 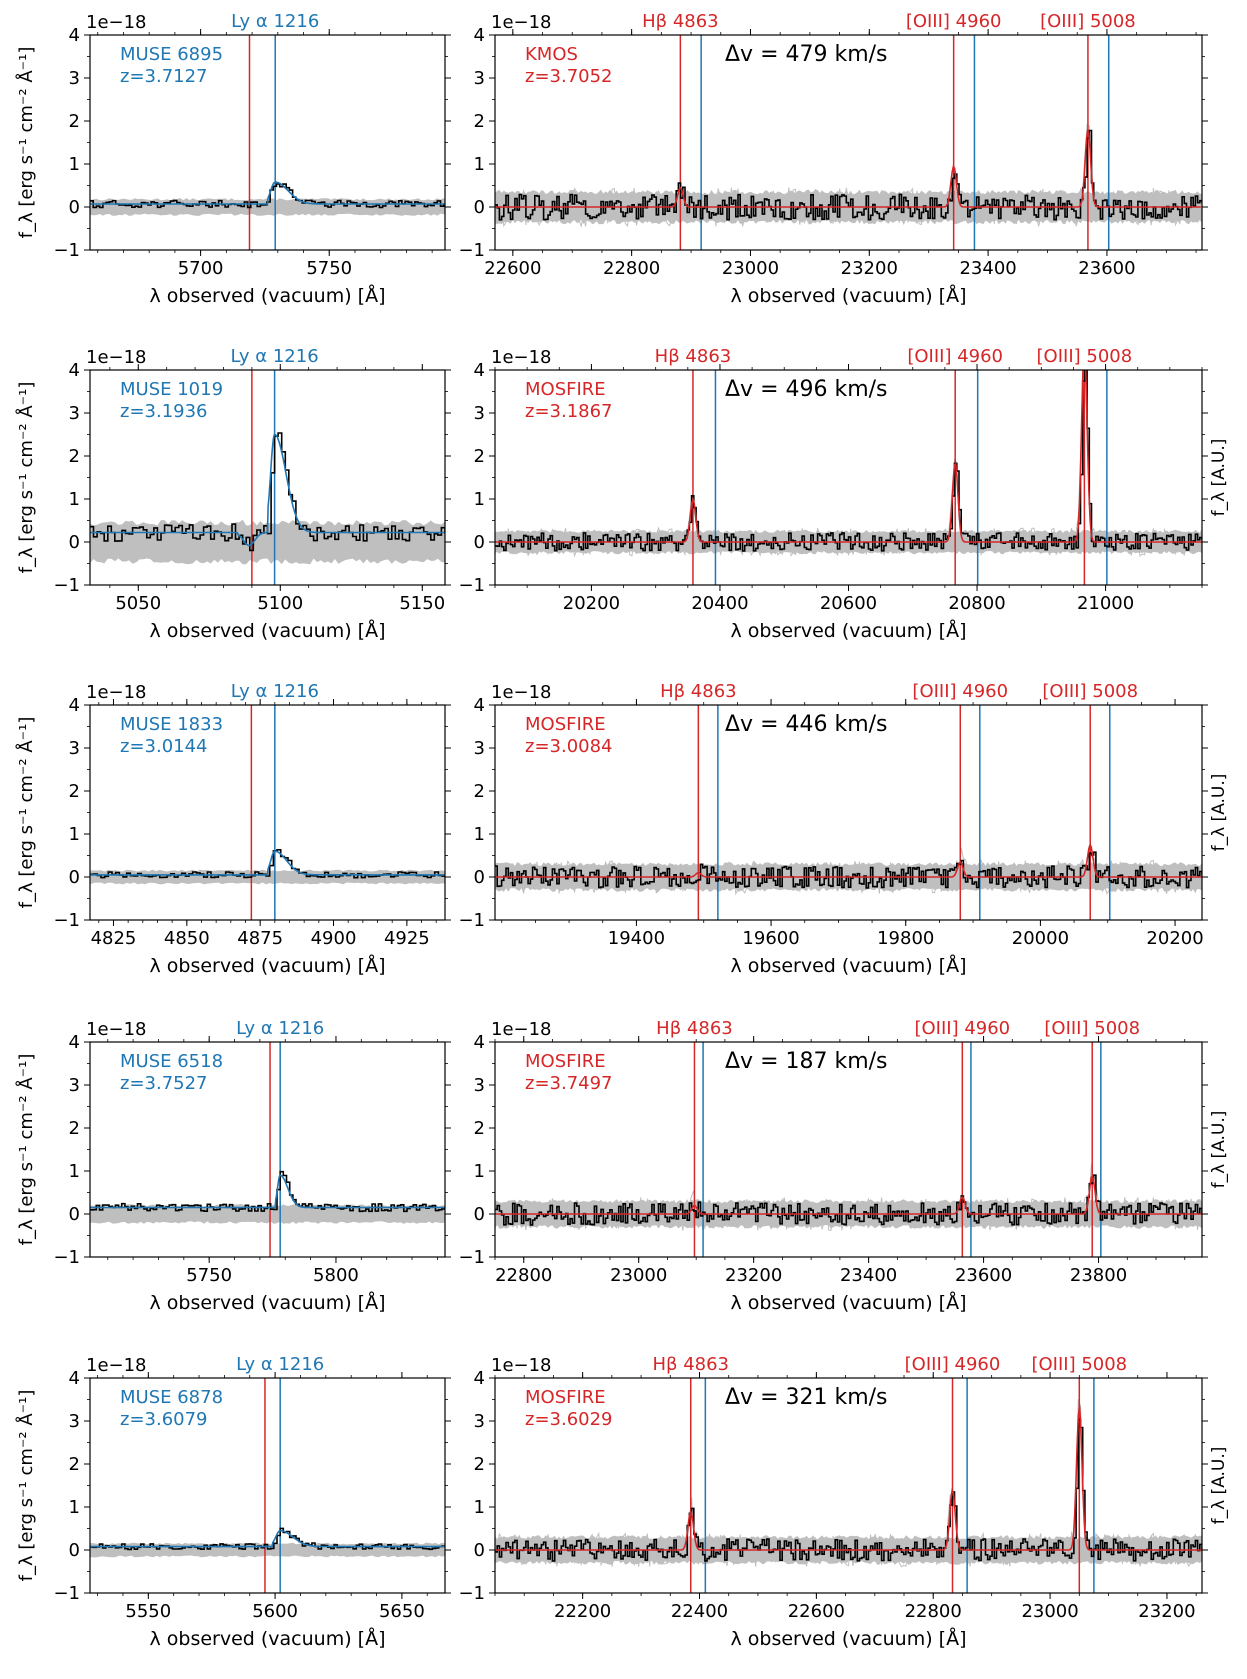 I want to click on y-axis-label-right: f_λ [A.U.], so click(x=1219, y=1486).